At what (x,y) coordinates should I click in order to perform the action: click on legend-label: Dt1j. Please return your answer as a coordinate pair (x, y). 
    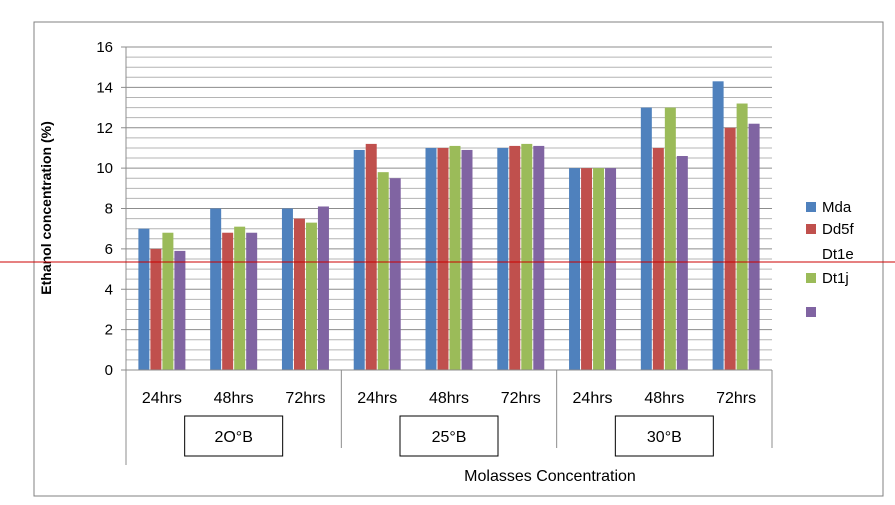
    Looking at the image, I should click on (835, 278).